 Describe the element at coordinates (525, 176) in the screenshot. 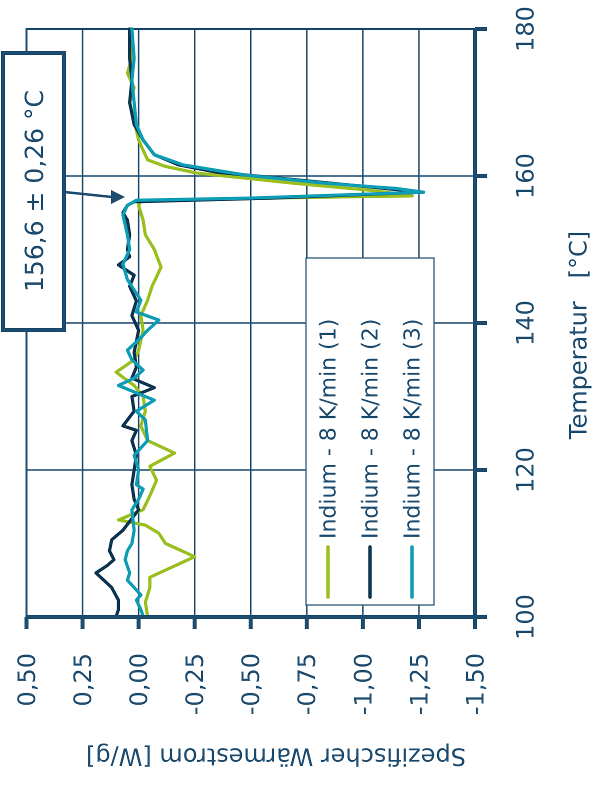

I see `y-tick-label: 160` at that location.